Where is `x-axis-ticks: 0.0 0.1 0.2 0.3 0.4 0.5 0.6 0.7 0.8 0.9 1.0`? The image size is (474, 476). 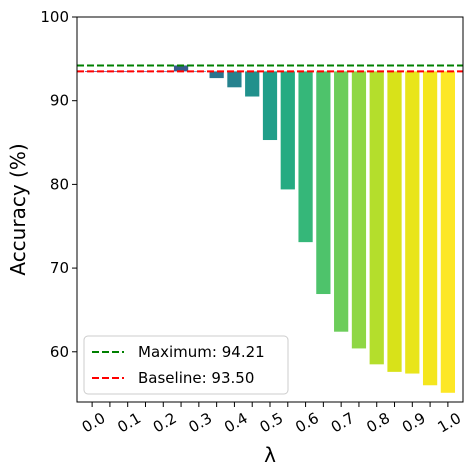
x-axis-ticks: 0.0 0.1 0.2 0.3 0.4 0.5 0.6 0.7 0.8 0.9 1.0 is located at coordinates (271, 419).